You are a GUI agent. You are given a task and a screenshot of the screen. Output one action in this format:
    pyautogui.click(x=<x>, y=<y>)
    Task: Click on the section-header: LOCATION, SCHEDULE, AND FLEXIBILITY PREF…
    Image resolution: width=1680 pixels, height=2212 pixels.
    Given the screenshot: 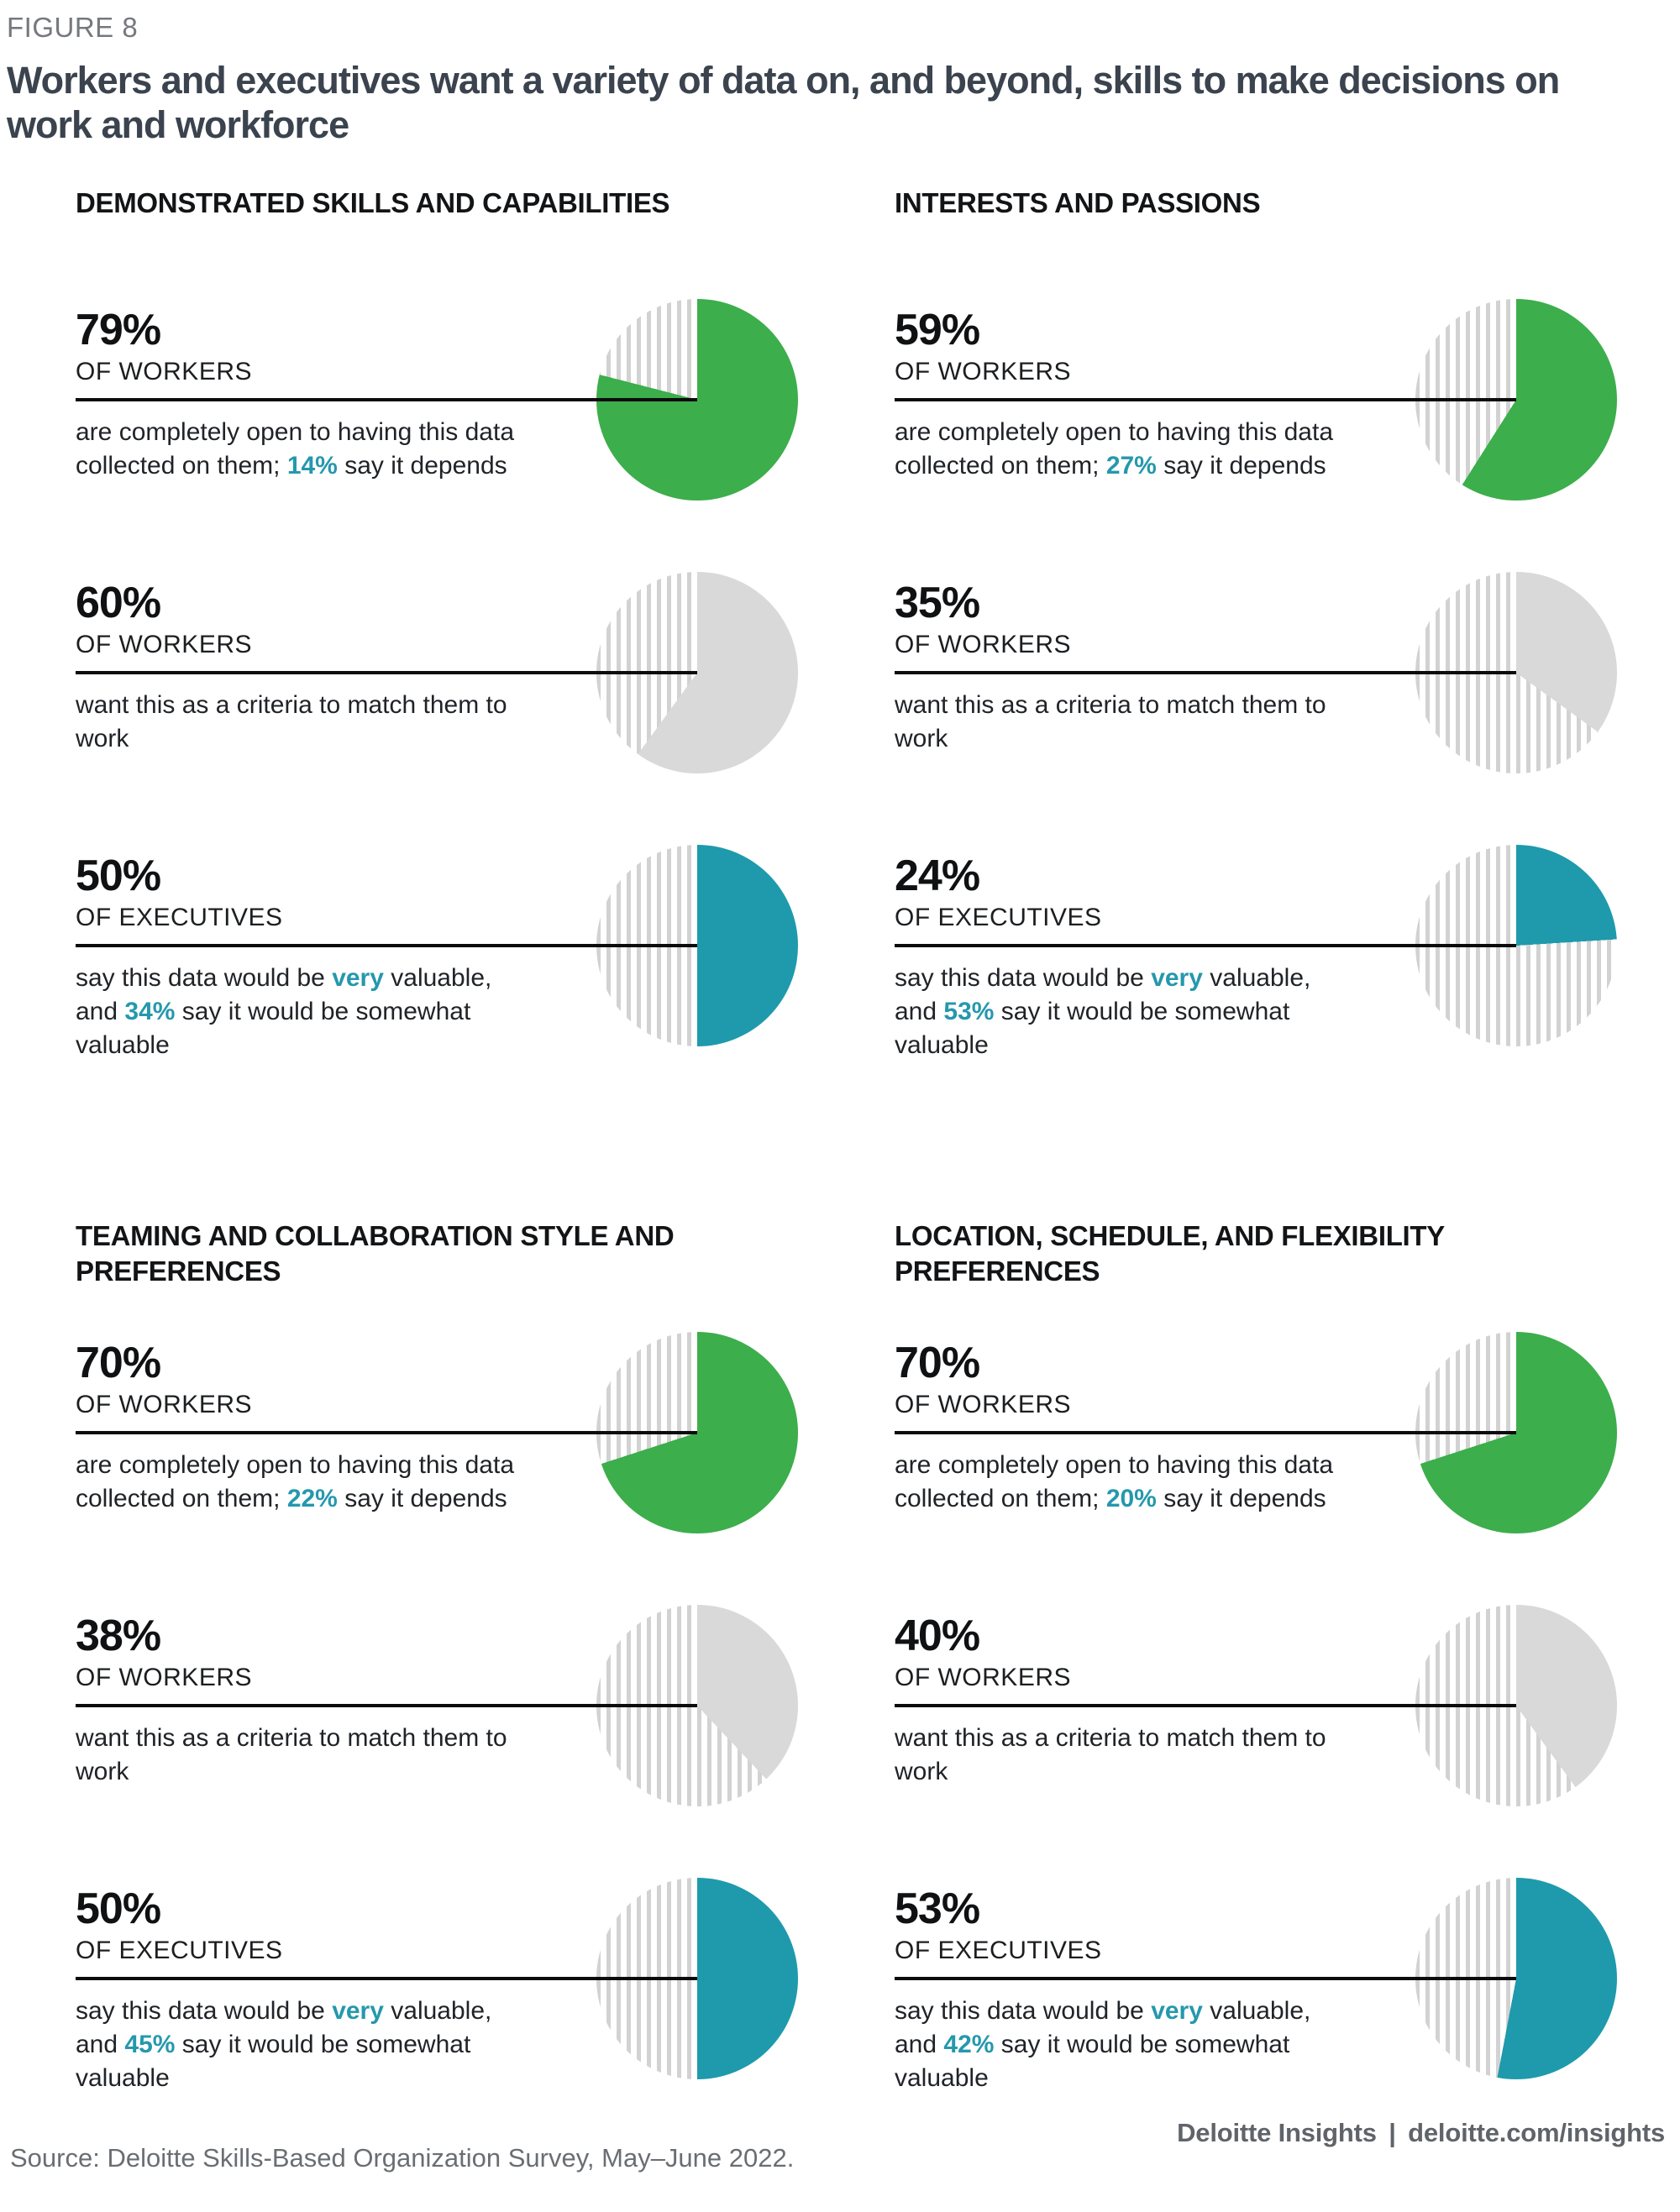 What is the action you would take?
    pyautogui.click(x=1170, y=1253)
    